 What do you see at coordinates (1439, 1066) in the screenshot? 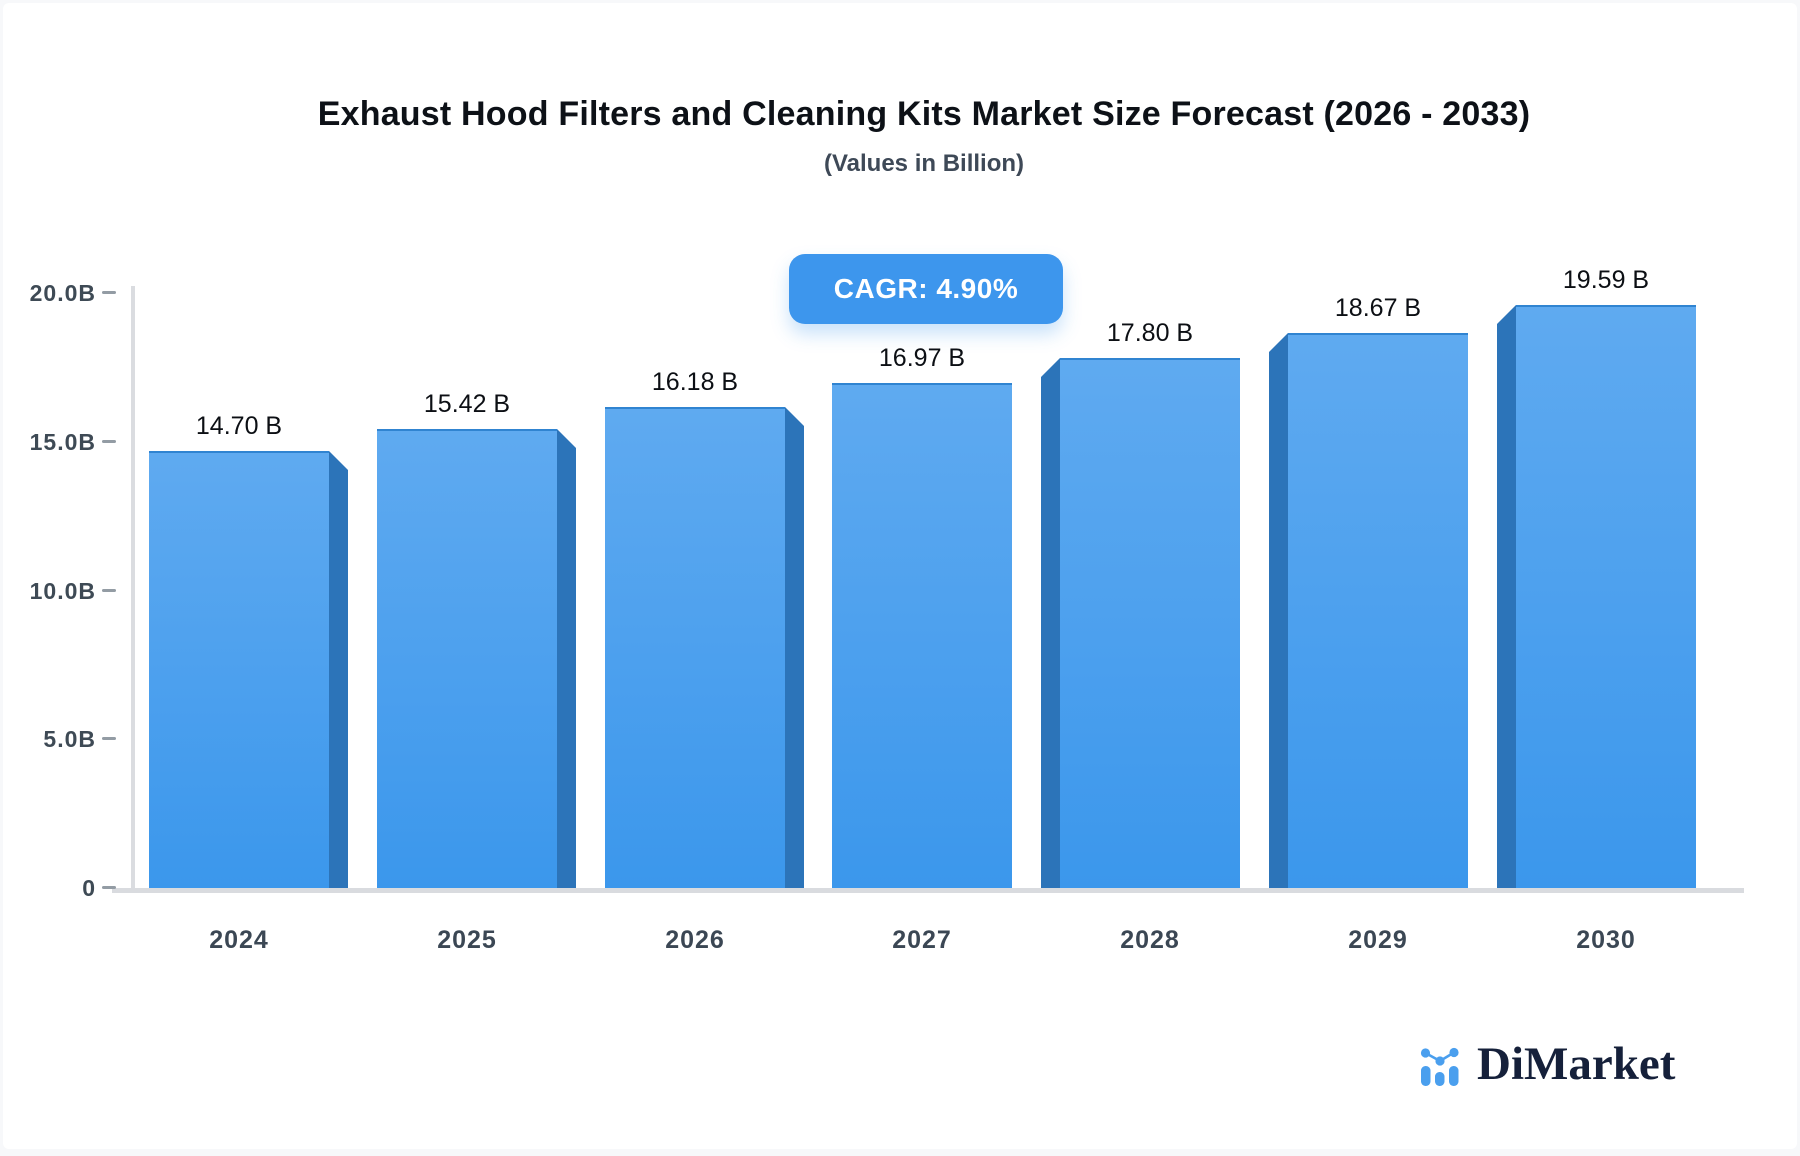
I see `bar-chart-with-trendline-icon` at bounding box center [1439, 1066].